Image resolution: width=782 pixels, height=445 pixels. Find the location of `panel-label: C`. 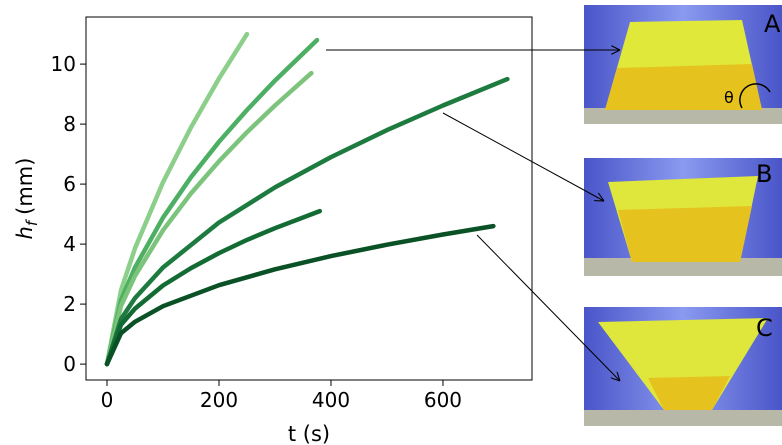

panel-label: C is located at coordinates (764, 328).